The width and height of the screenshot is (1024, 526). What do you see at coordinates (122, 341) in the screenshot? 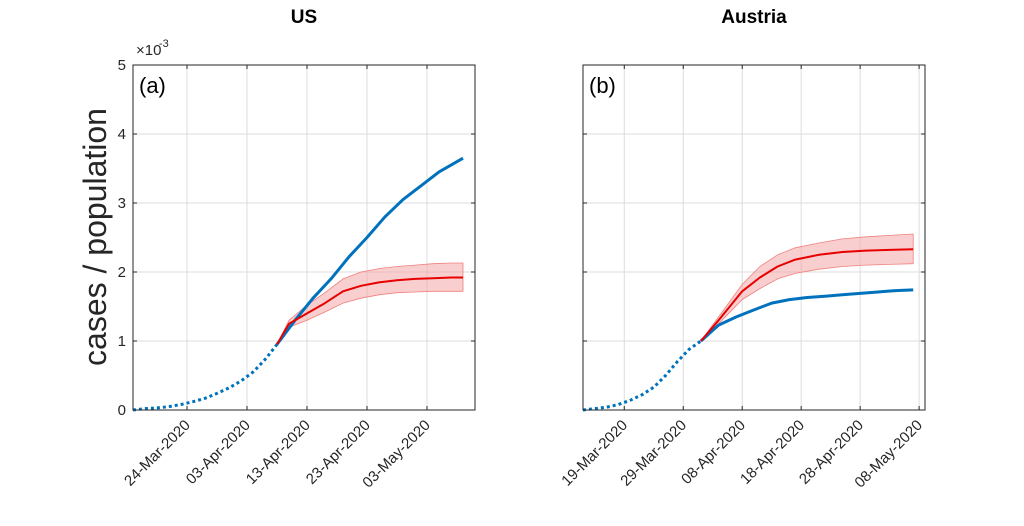
I see `y-tick-label: 1` at bounding box center [122, 341].